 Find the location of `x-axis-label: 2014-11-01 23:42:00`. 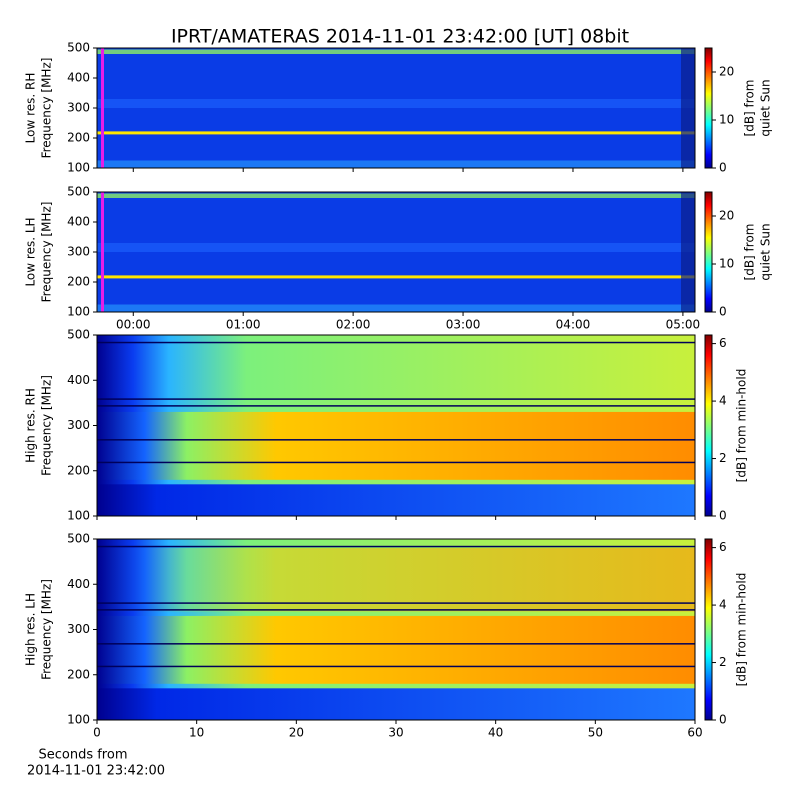

x-axis-label: 2014-11-01 23:42:00 is located at coordinates (96, 771).